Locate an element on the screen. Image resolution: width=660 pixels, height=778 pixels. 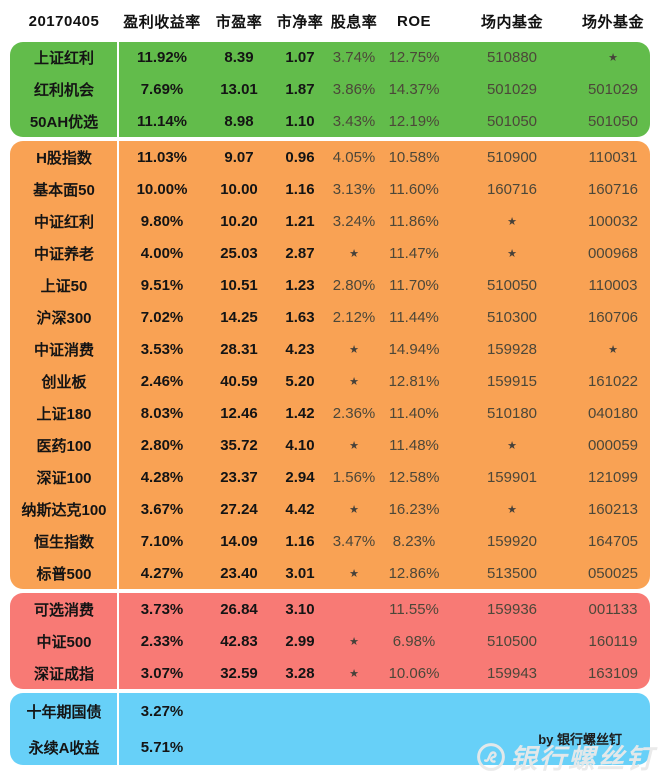
cell-pb-ratio: 2.87 is located at coordinates (300, 253).